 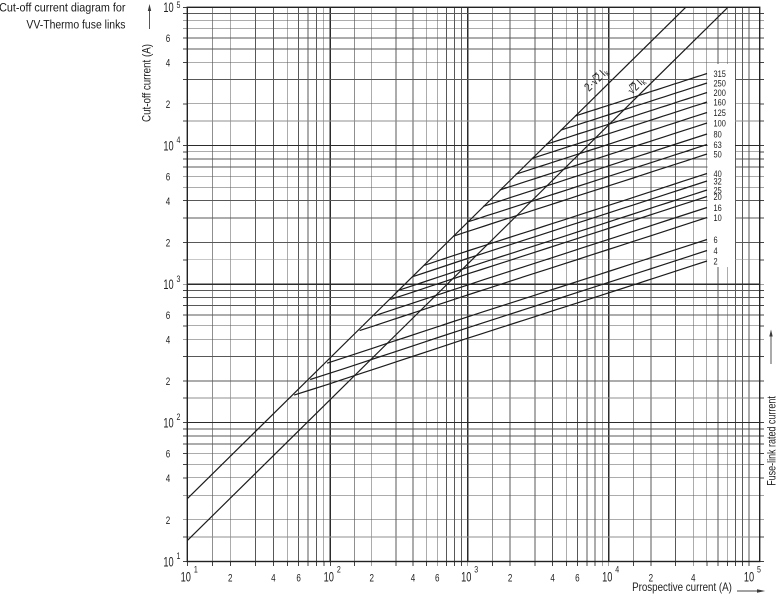 What do you see at coordinates (147, 83) in the screenshot?
I see `svg-text: Cut-off current (A)` at bounding box center [147, 83].